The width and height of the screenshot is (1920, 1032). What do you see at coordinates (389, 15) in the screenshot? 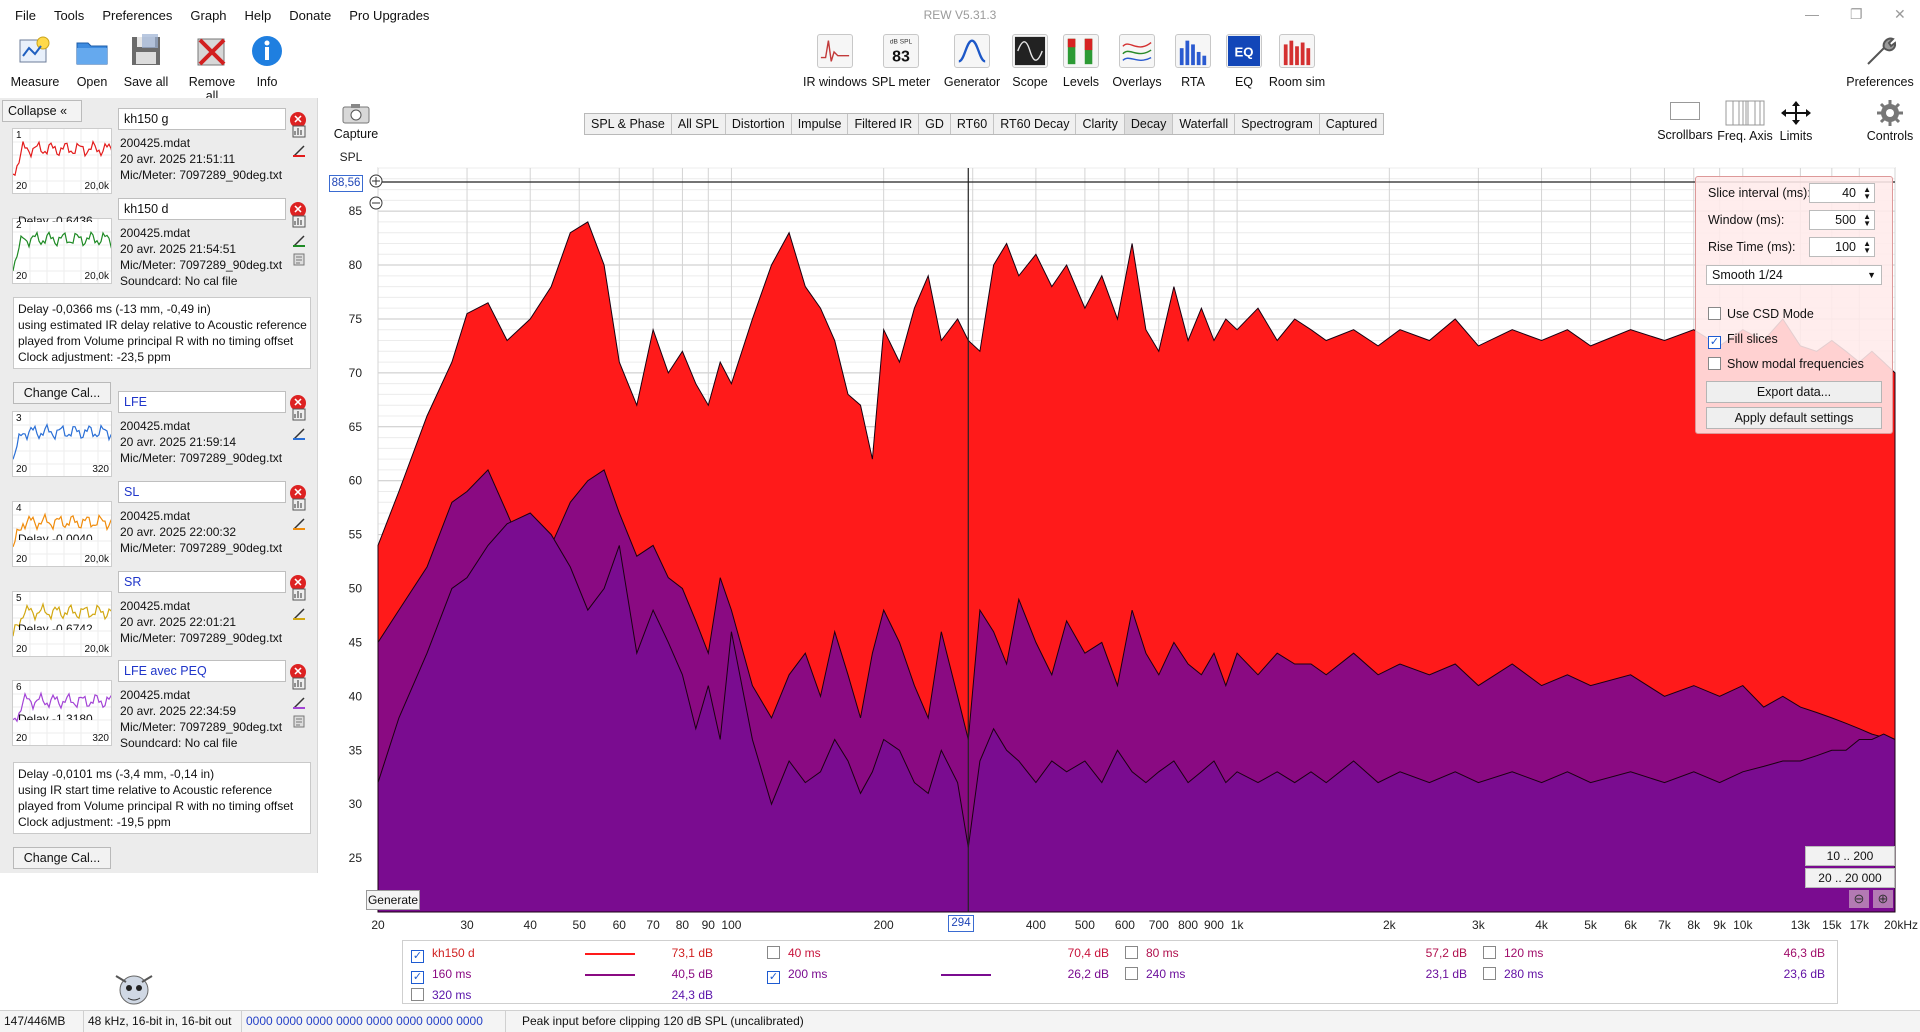
I see `menu-pro-upgrades: Pro Upgrades` at bounding box center [389, 15].